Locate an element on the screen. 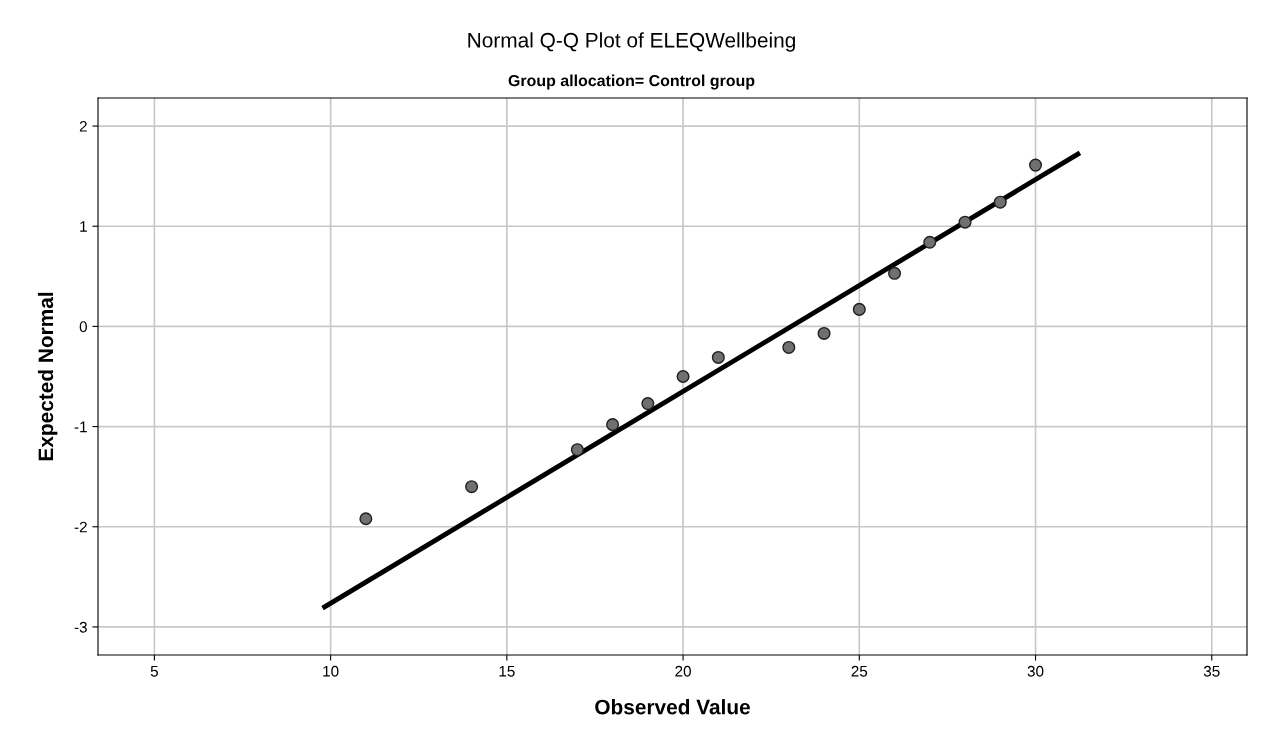 Image resolution: width=1263 pixels, height=742 pixels. x-tick-label: 35 is located at coordinates (1211, 671).